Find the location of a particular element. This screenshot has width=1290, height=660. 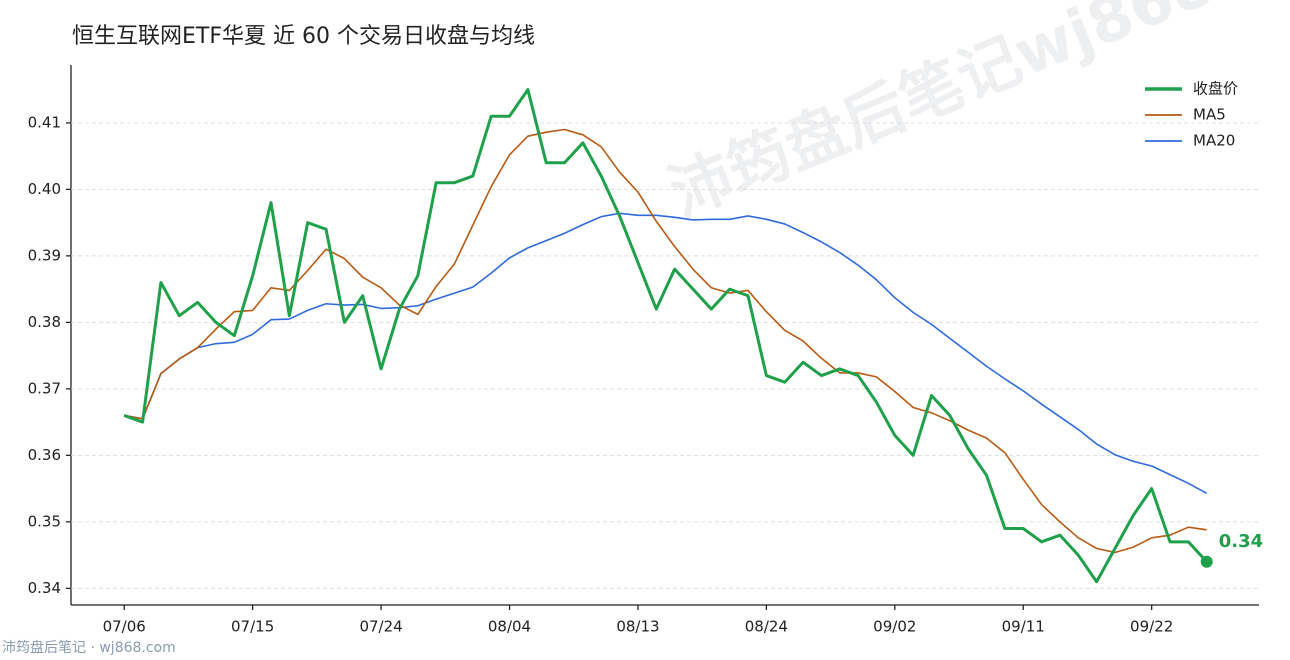

y-tick-label: 0.36 is located at coordinates (44, 455).